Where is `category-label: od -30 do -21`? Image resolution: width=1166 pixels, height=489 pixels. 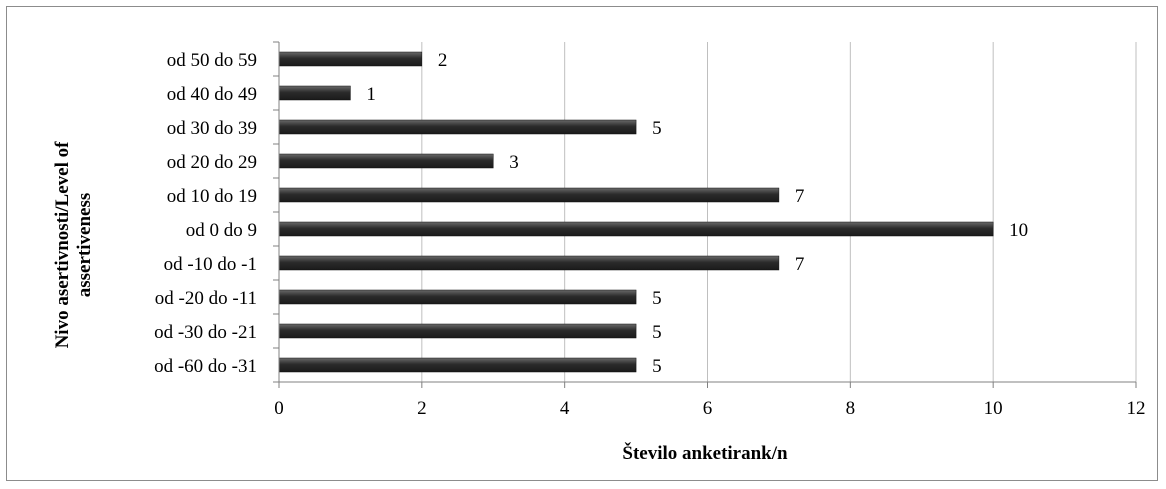 category-label: od -30 do -21 is located at coordinates (205, 332).